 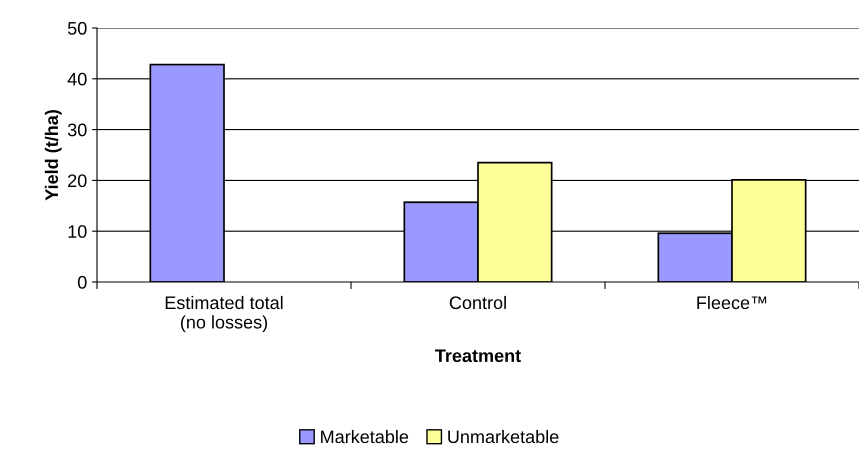 I want to click on x-tick-label: Fleece™, so click(x=731, y=303).